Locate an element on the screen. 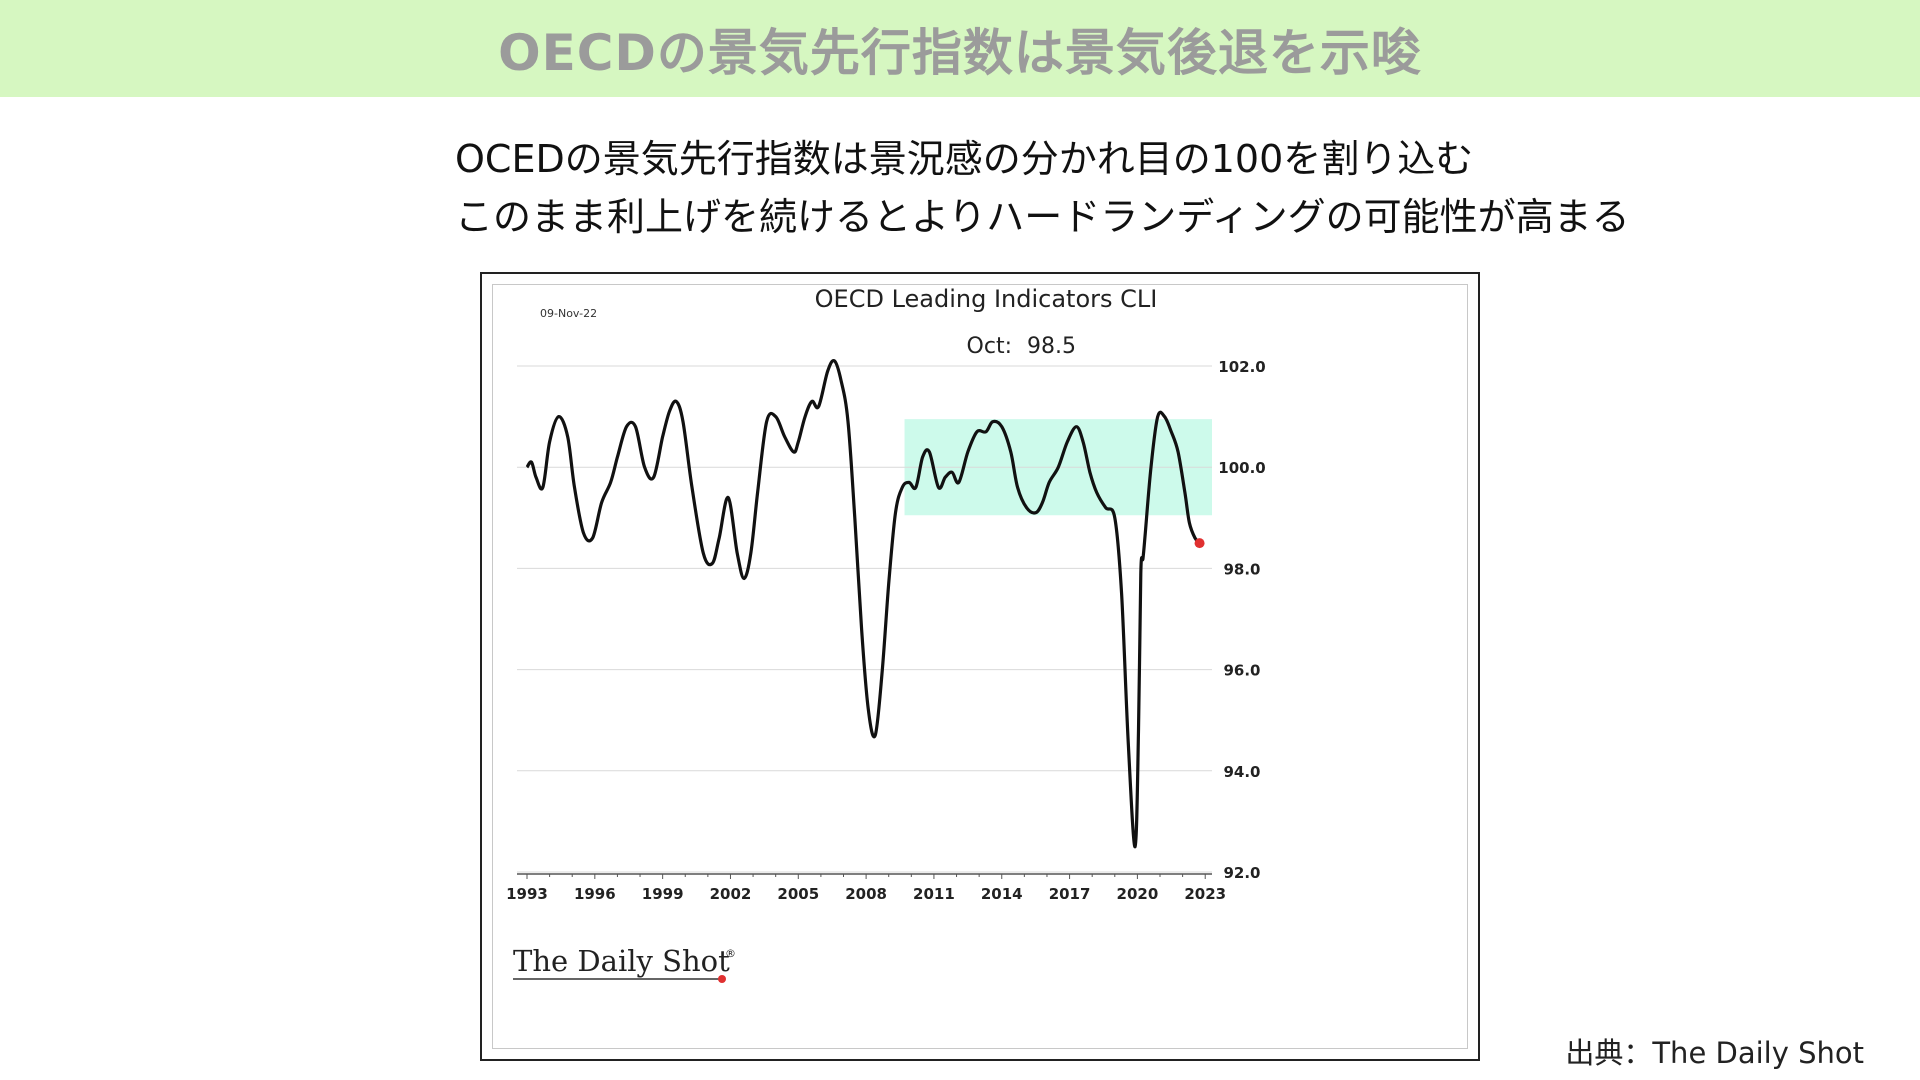 The width and height of the screenshot is (1920, 1080). x-tick-label: 1993 is located at coordinates (527, 894).